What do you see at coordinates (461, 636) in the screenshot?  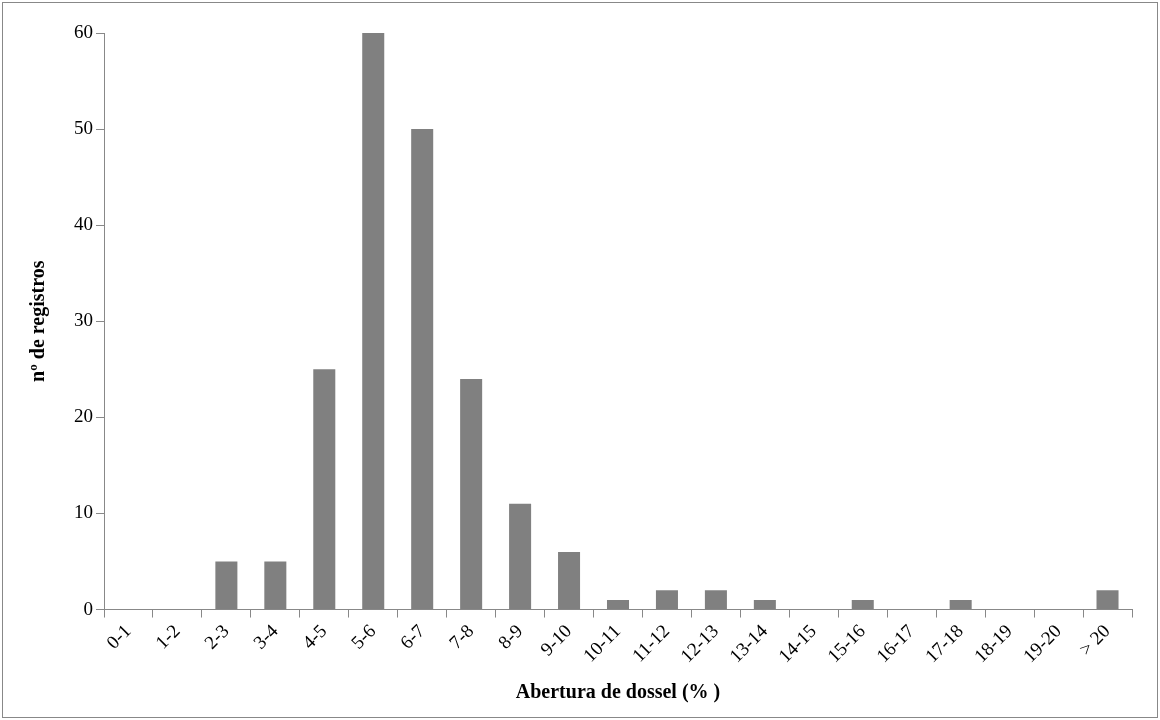 I see `x-tick-label: 7-8` at bounding box center [461, 636].